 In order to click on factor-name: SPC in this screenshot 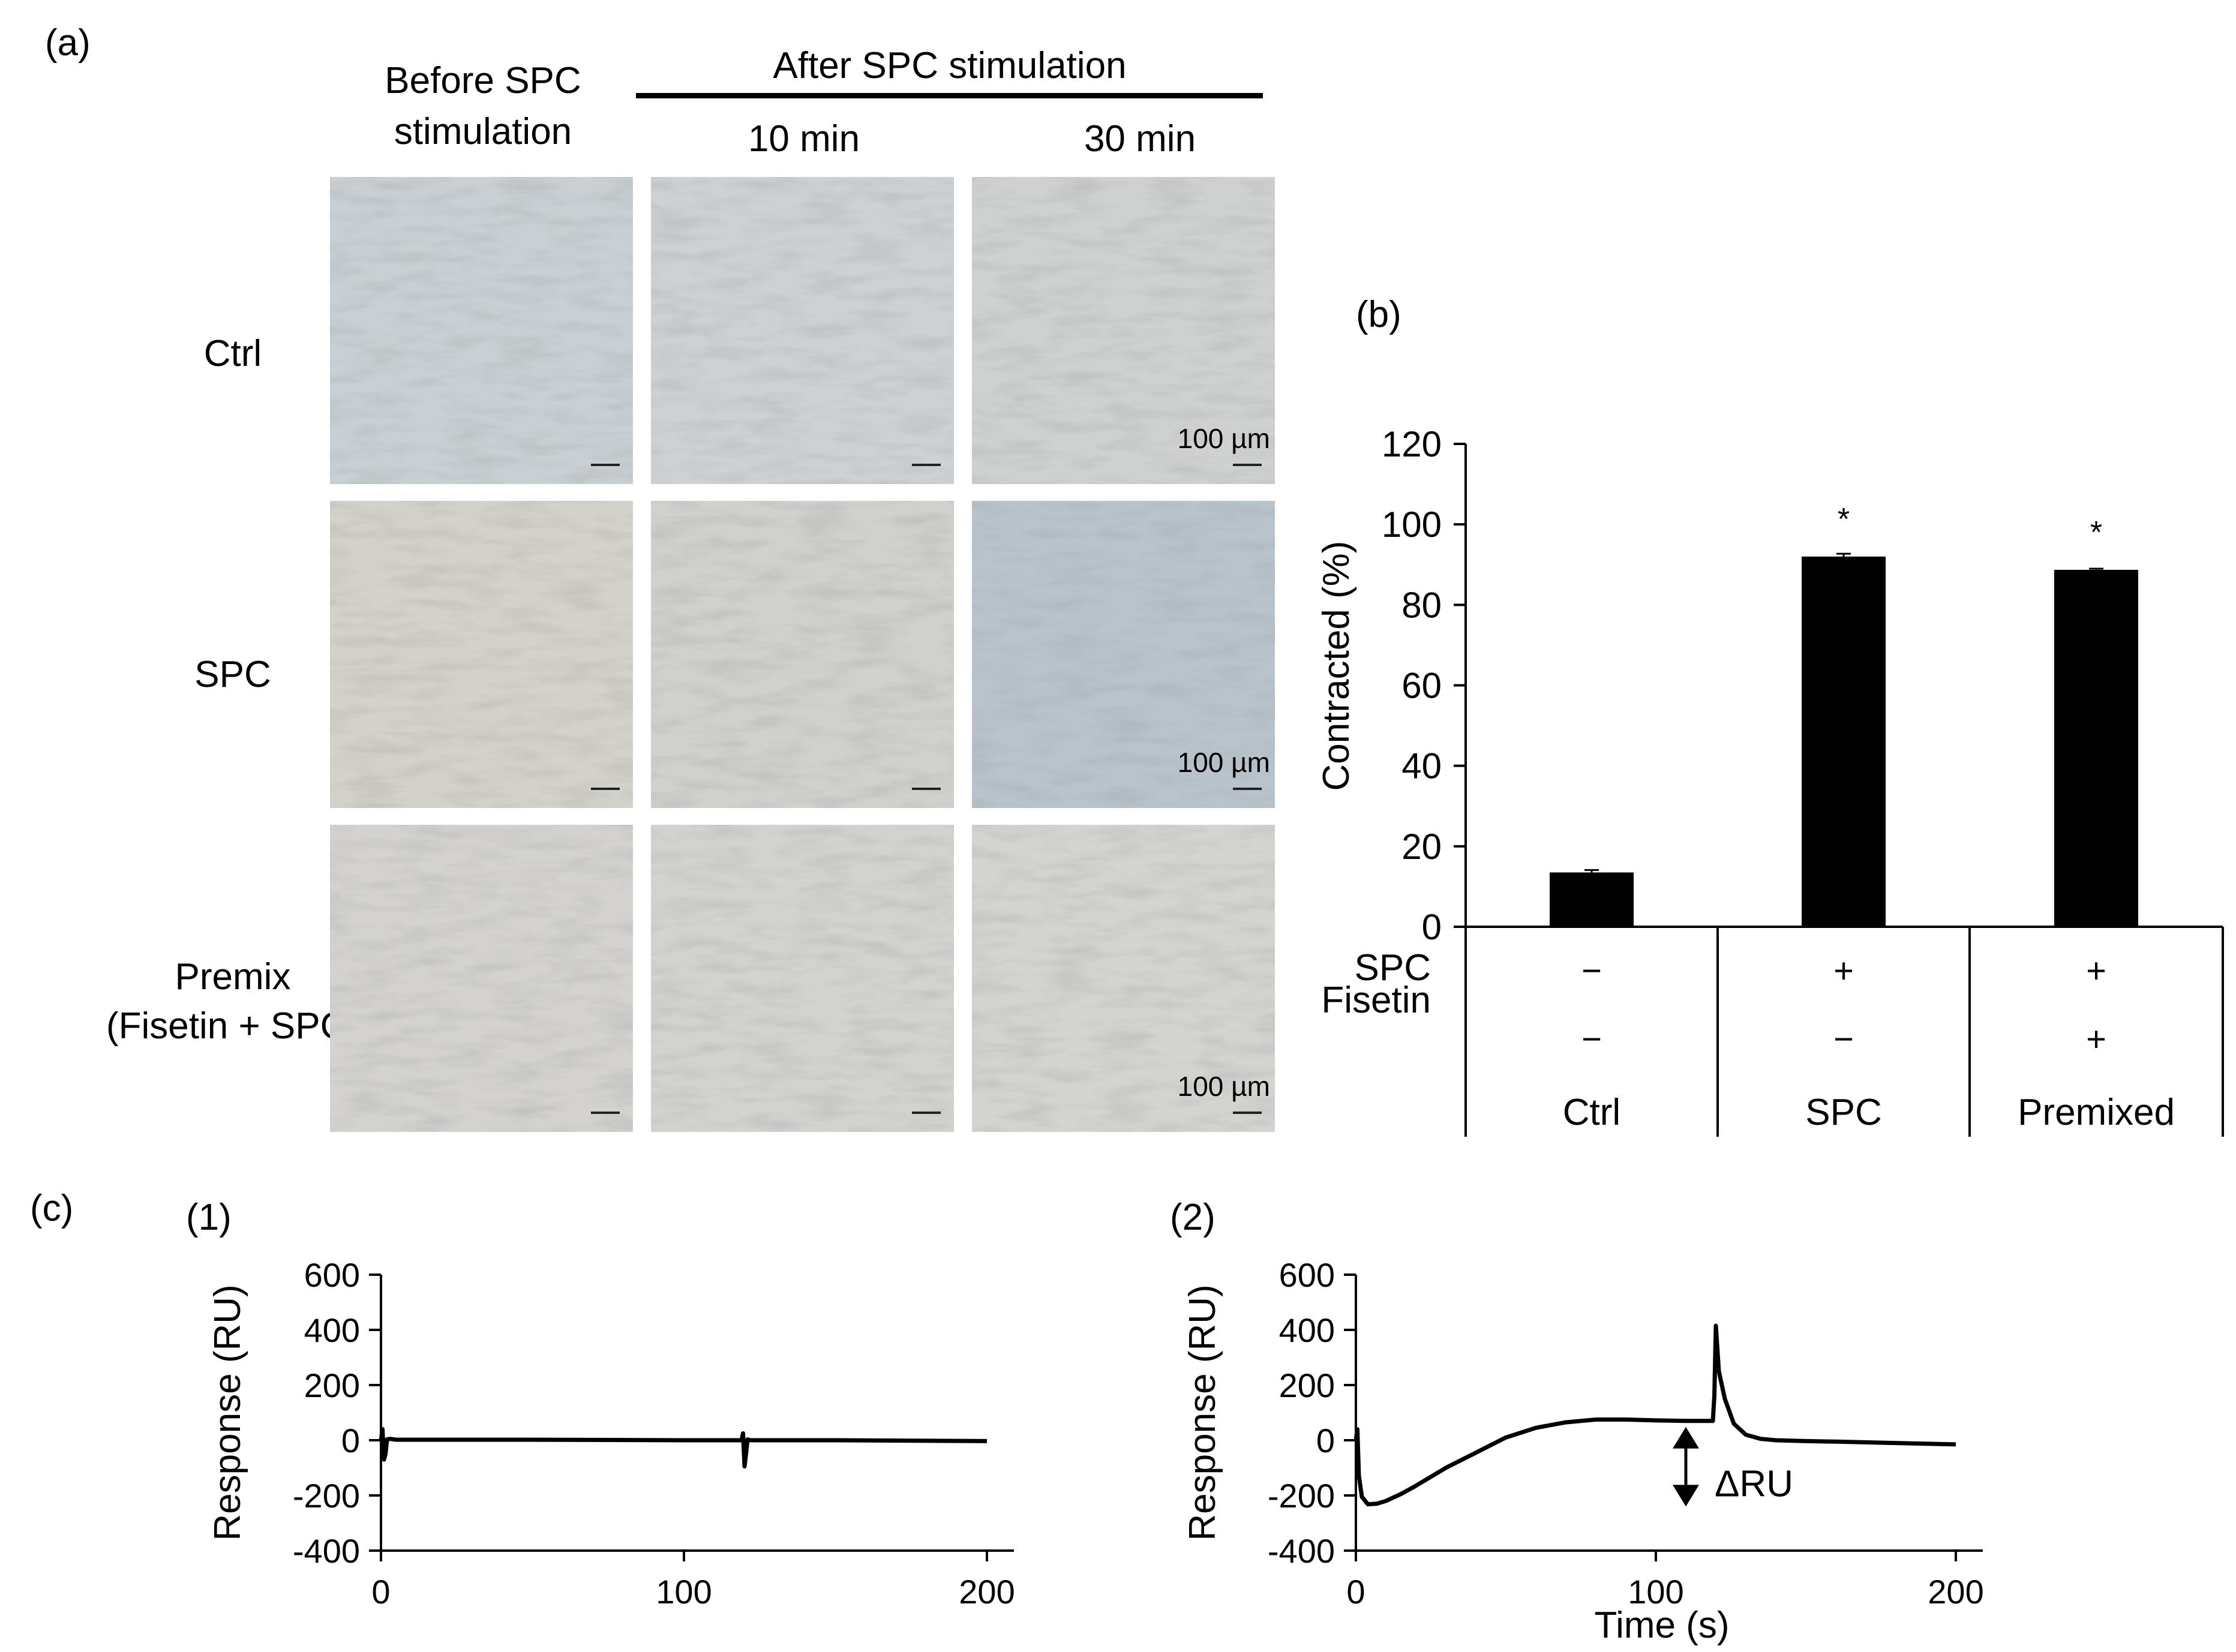, I will do `click(1393, 968)`.